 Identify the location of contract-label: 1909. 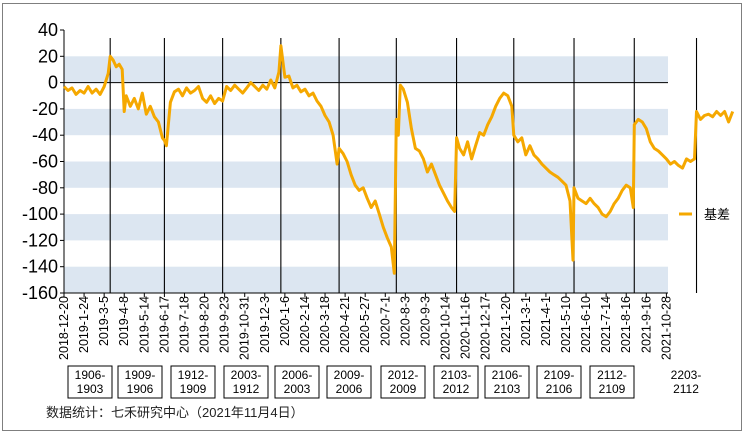
(193, 389).